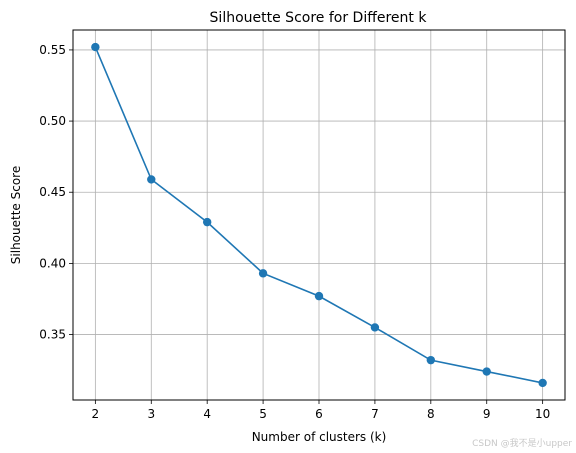 Image resolution: width=576 pixels, height=453 pixels. Describe the element at coordinates (52, 192) in the screenshot. I see `y-tick-label: 0.45` at that location.